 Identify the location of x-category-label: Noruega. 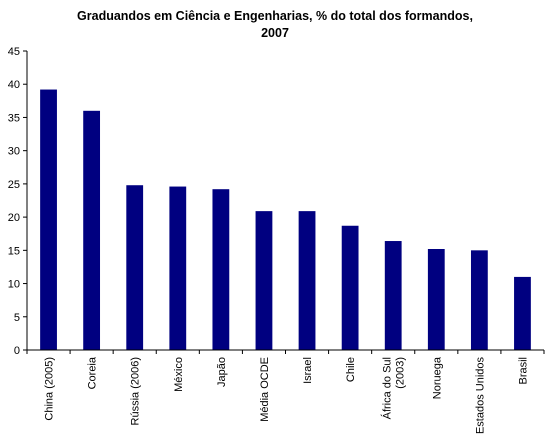
(437, 377).